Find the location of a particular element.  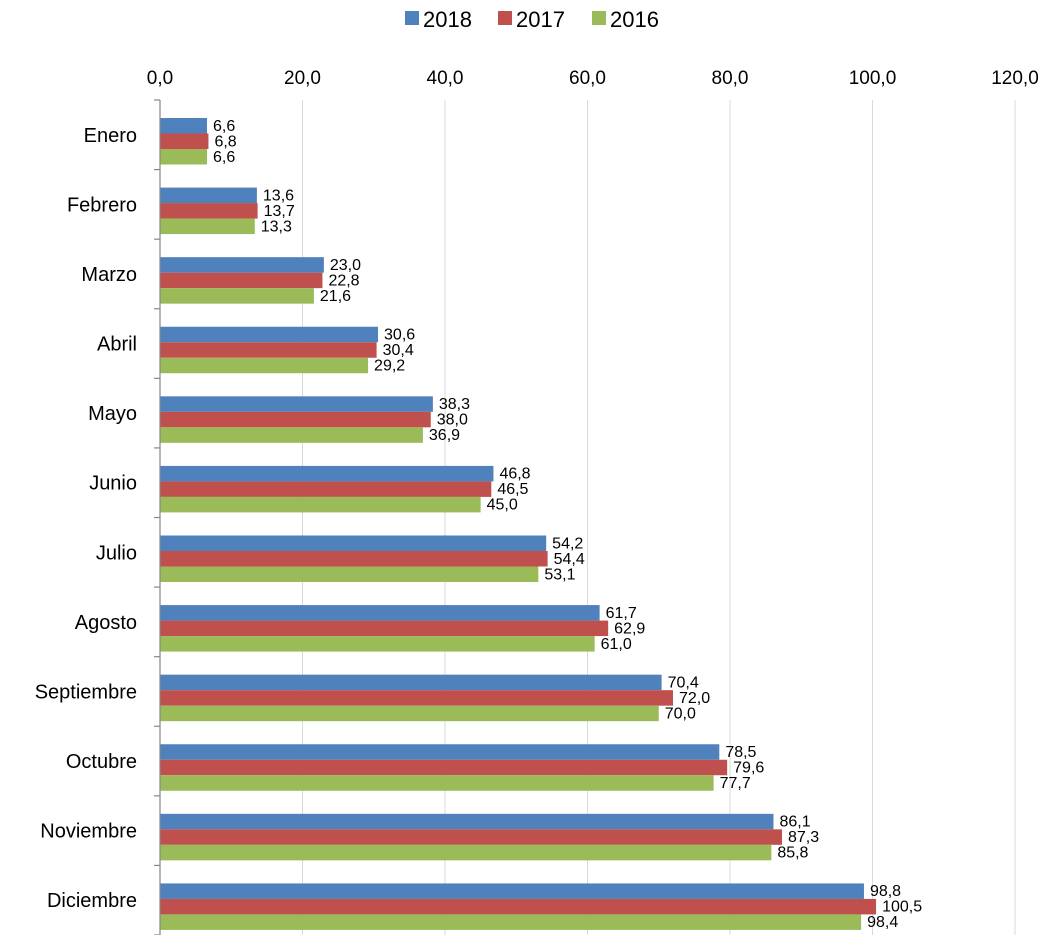

legend-label-2018: 2018 is located at coordinates (447, 19).